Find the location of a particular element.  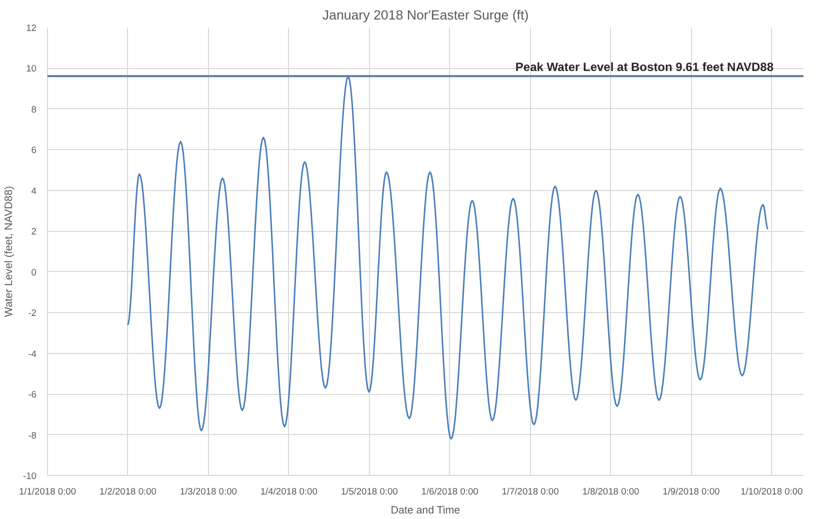

y-tick-label: -4 is located at coordinates (32, 353).